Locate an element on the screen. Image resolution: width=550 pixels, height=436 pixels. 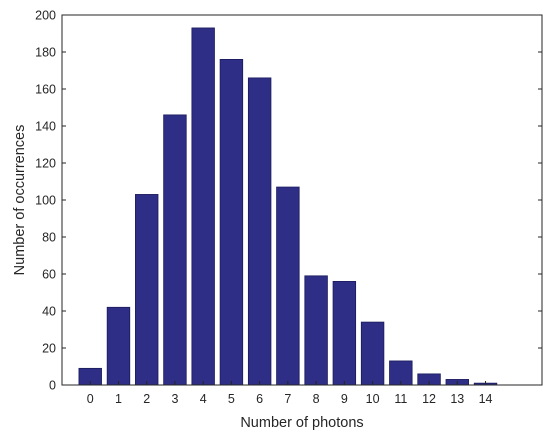
y-tick-label-200: 200 is located at coordinates (45, 16).